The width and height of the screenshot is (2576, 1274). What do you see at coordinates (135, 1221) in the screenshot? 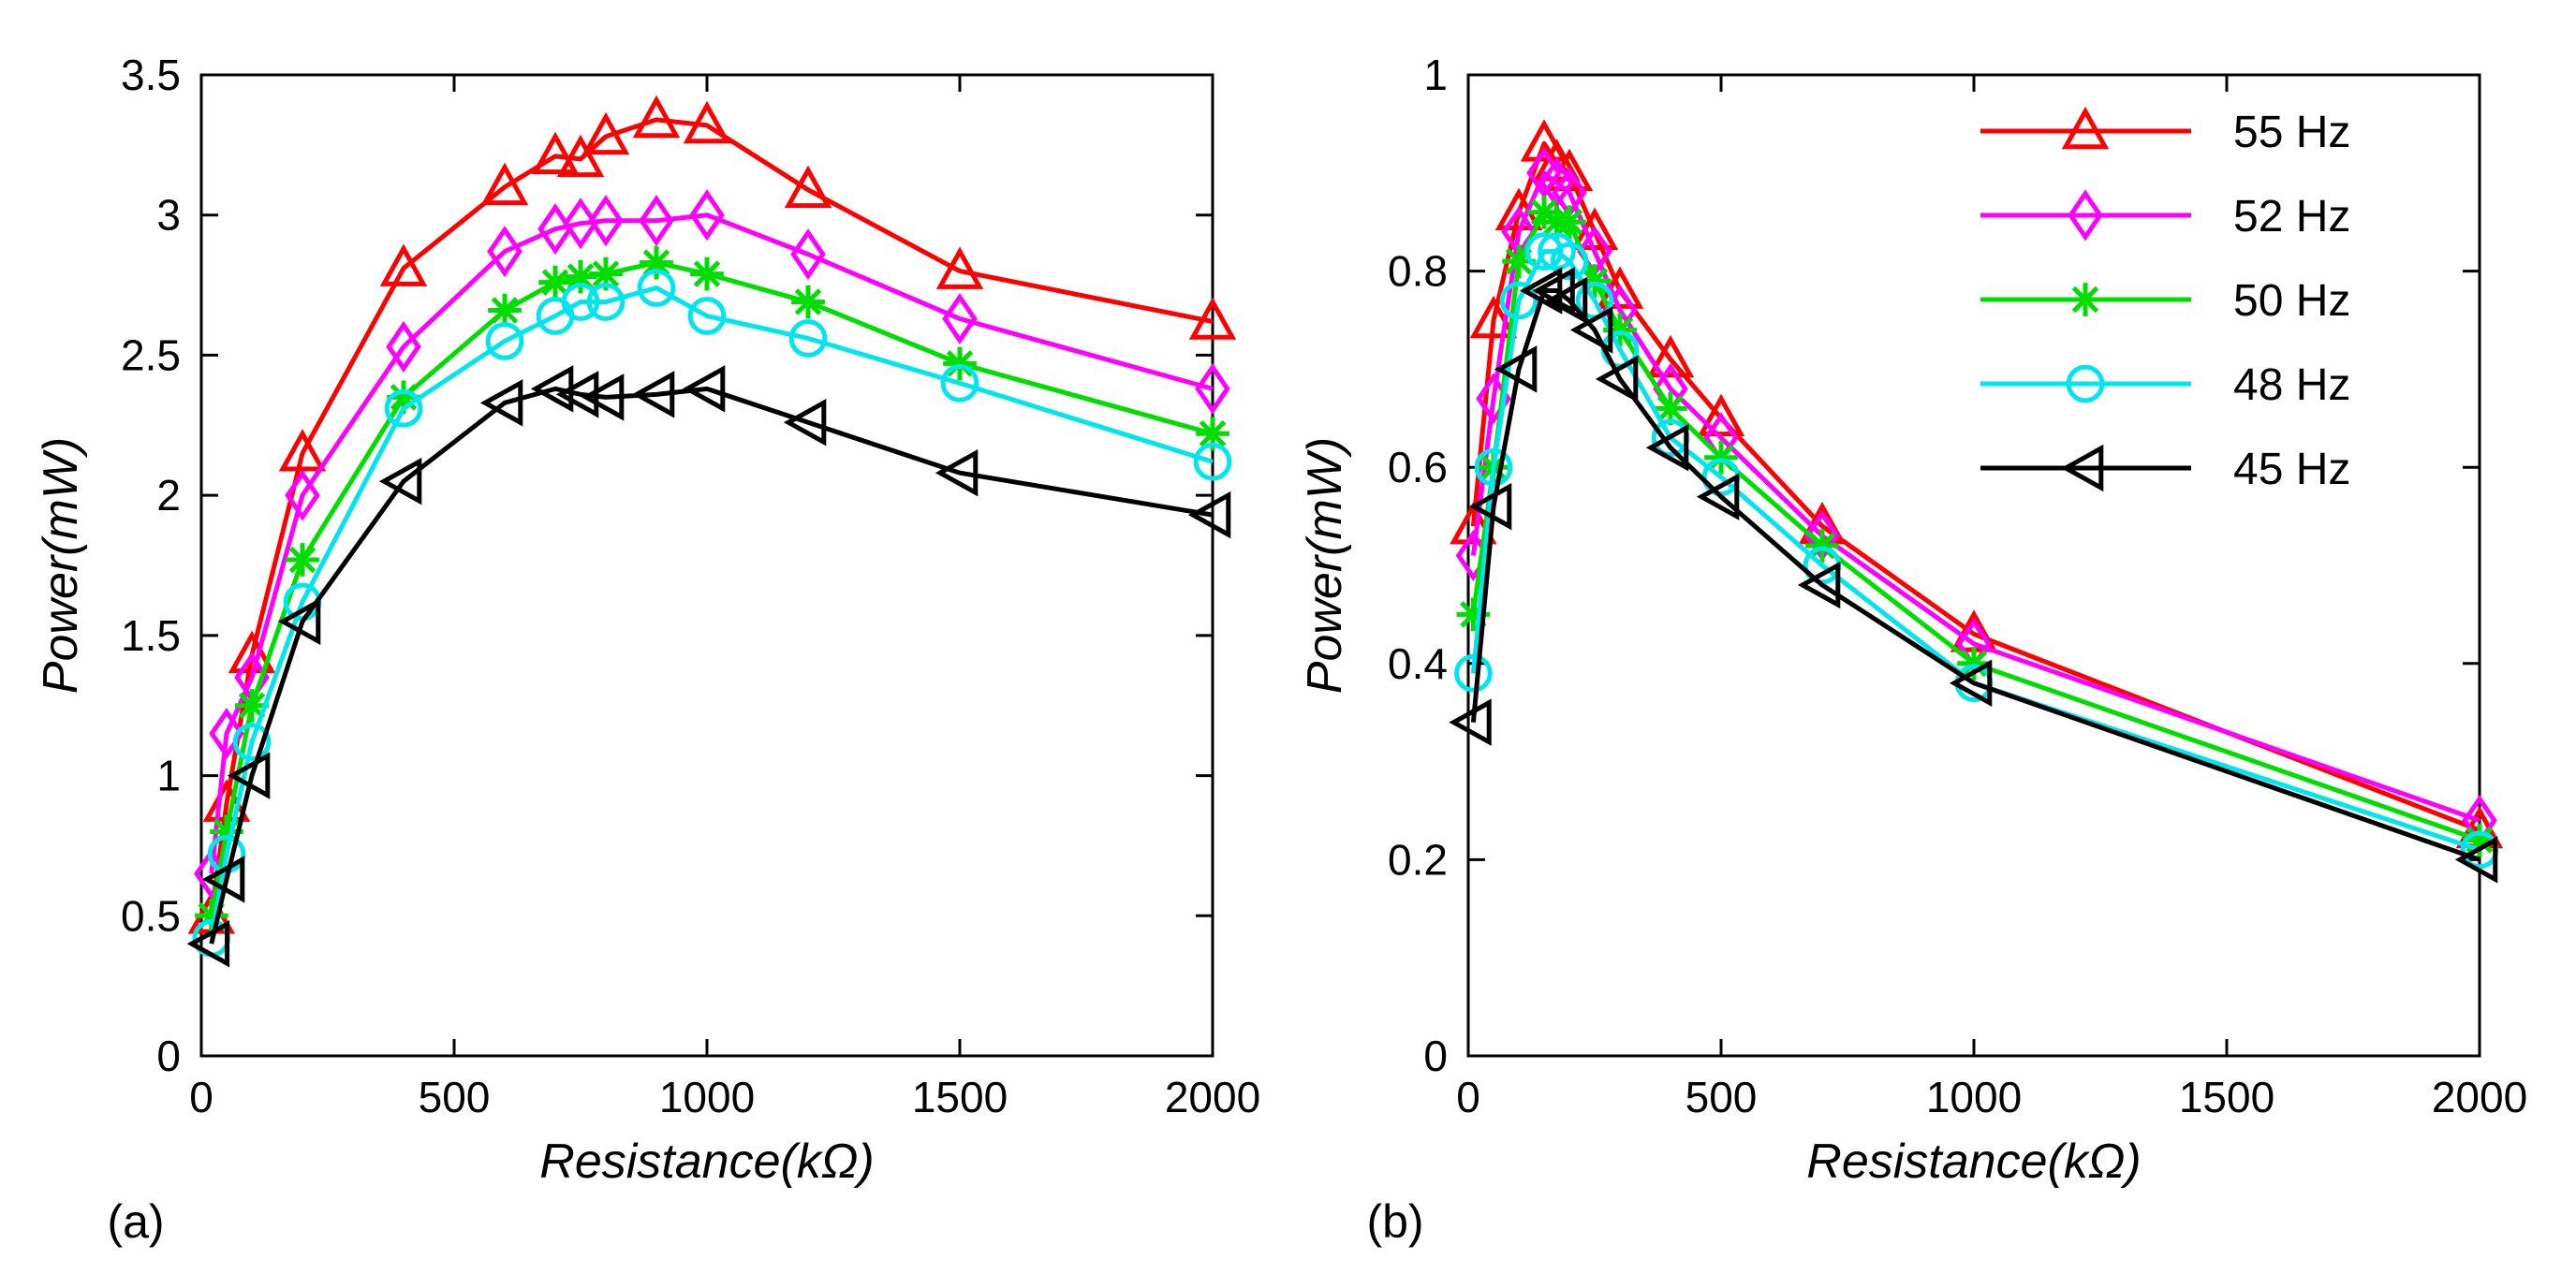
I see `panel-label: (a)` at bounding box center [135, 1221].